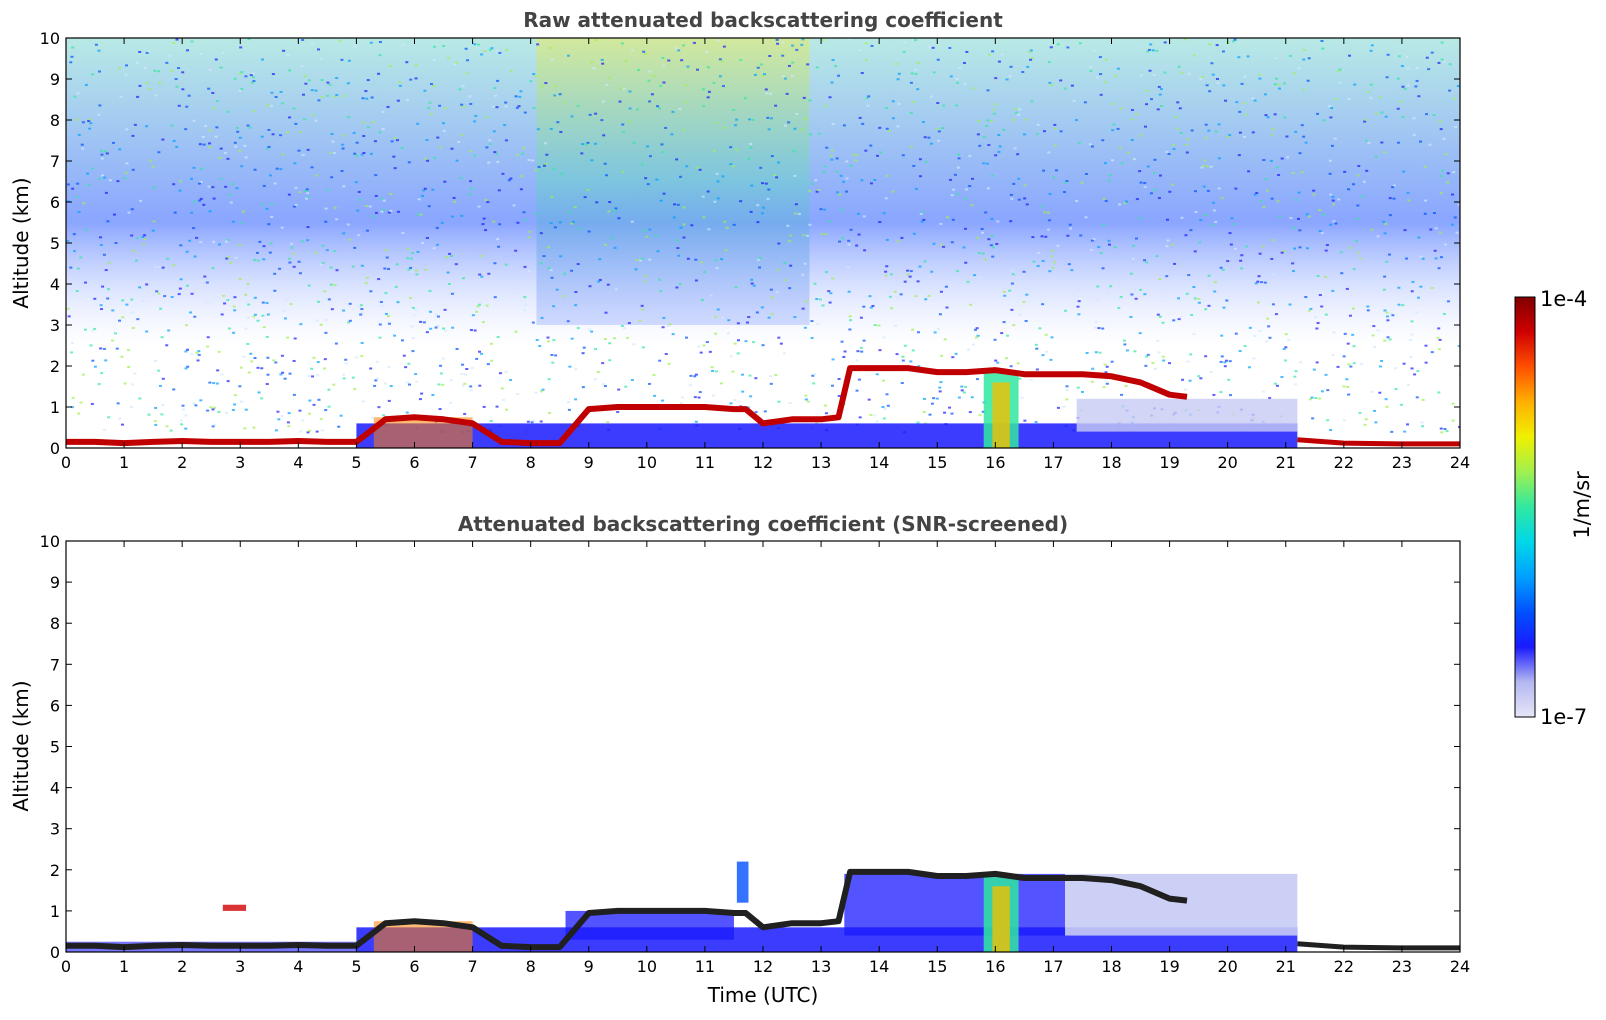  Describe the element at coordinates (50, 38) in the screenshot. I see `raw-y-tick-label: 10` at that location.